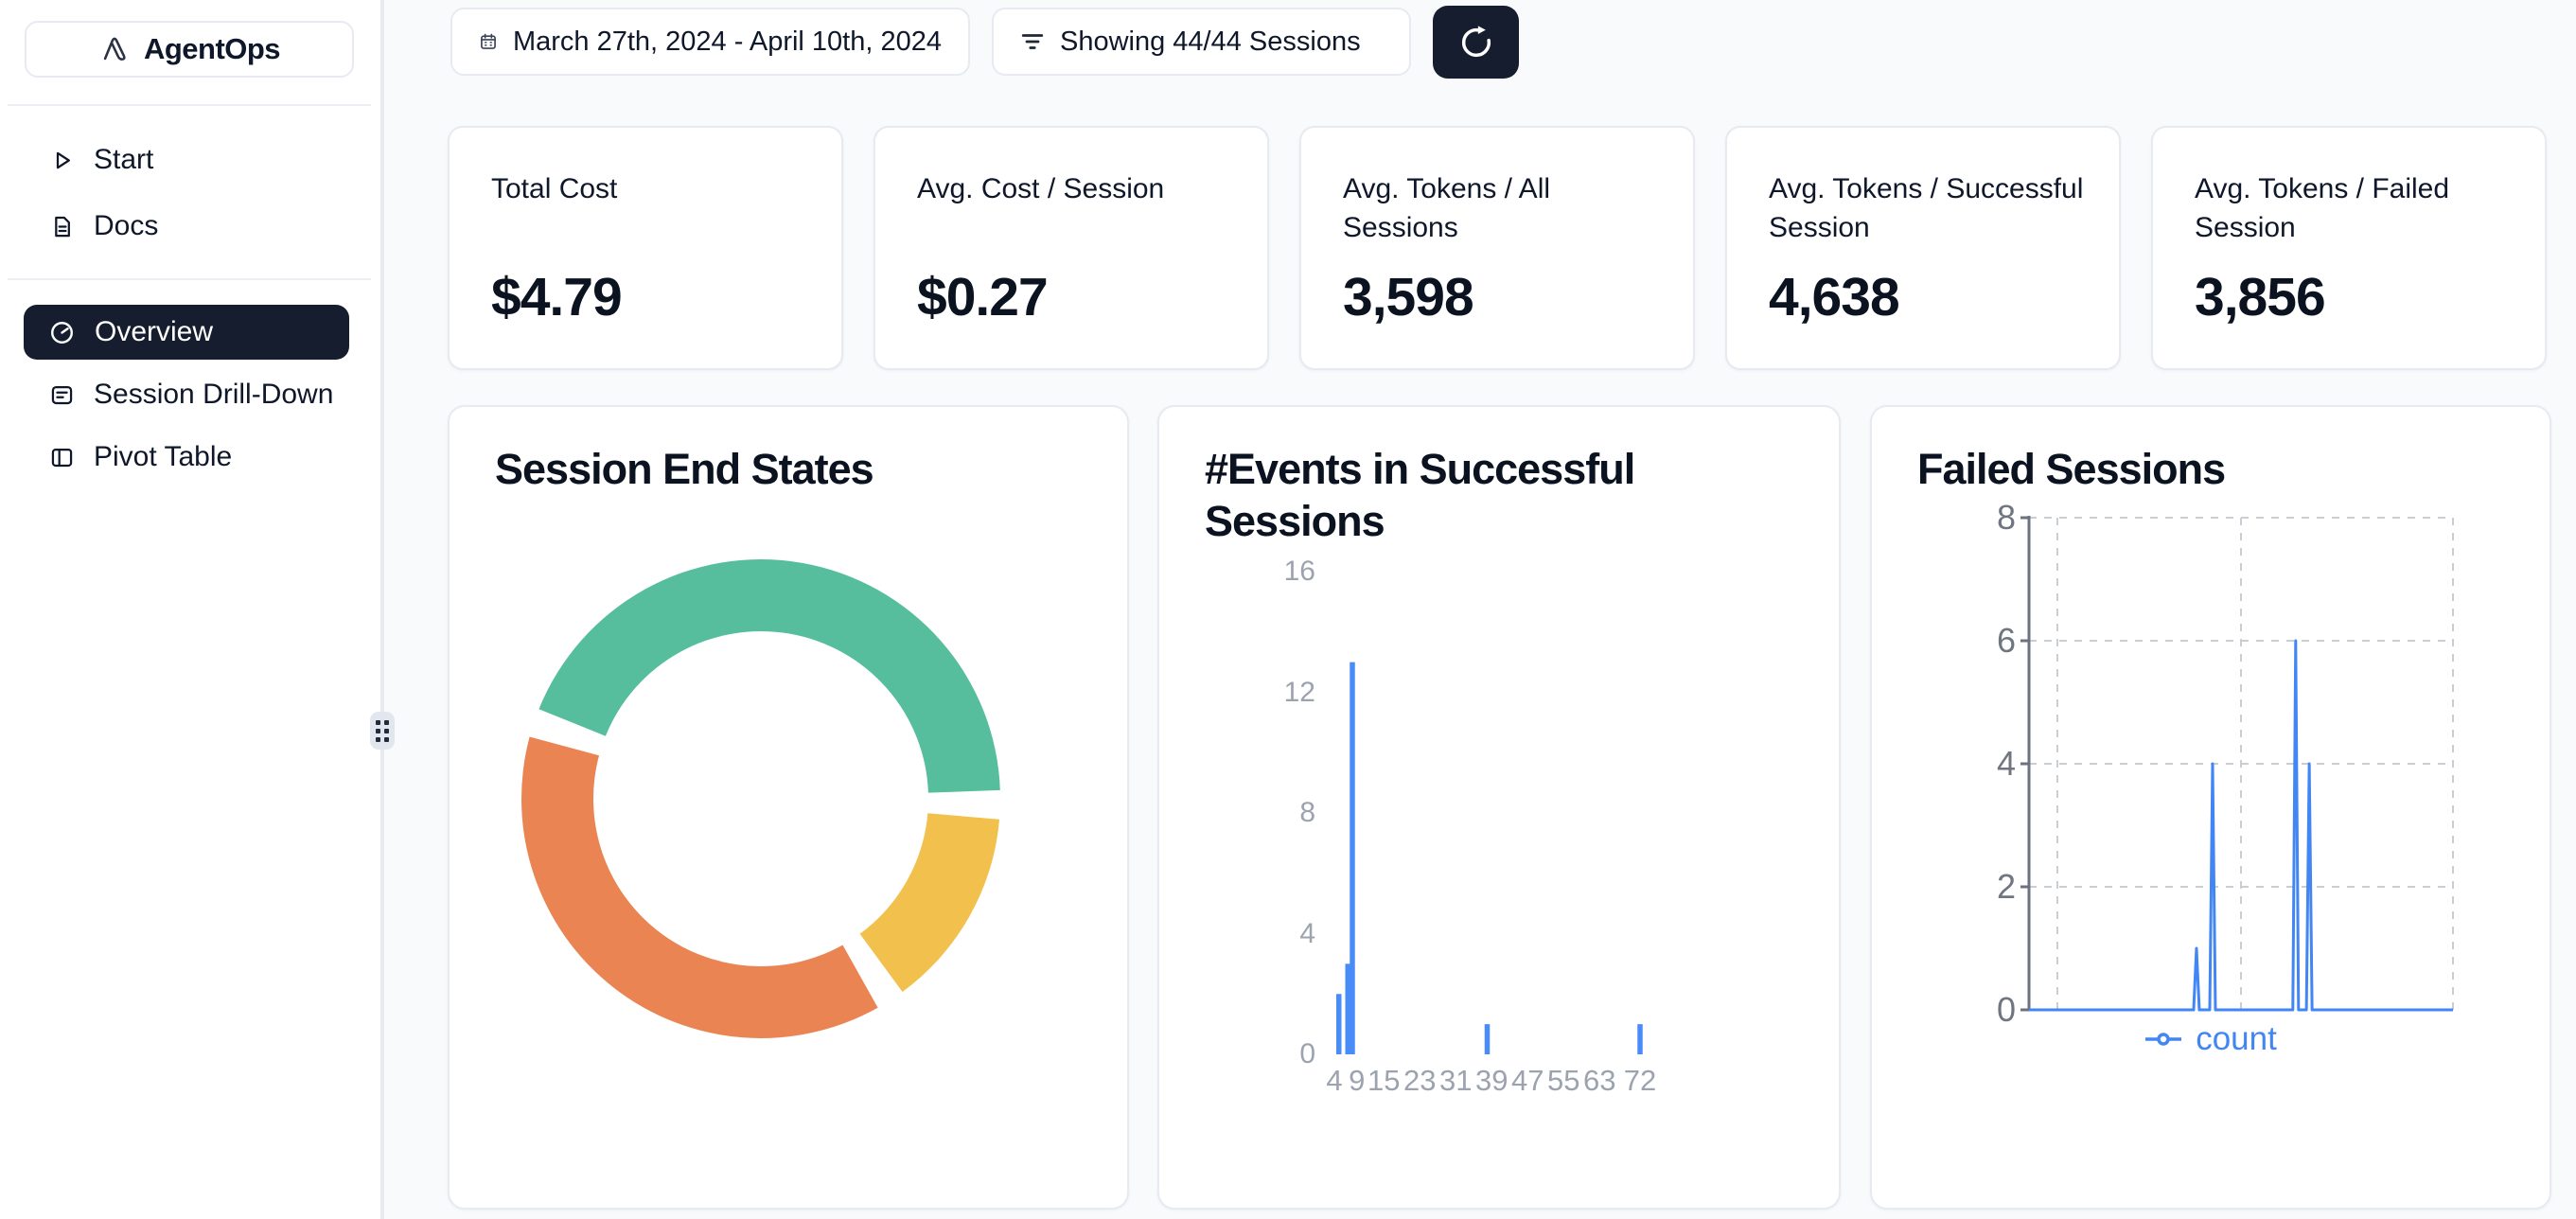 The image size is (2576, 1219). Describe the element at coordinates (1210, 41) in the screenshot. I see `sessions-filter-label: Showing 44/44 Sessions` at that location.